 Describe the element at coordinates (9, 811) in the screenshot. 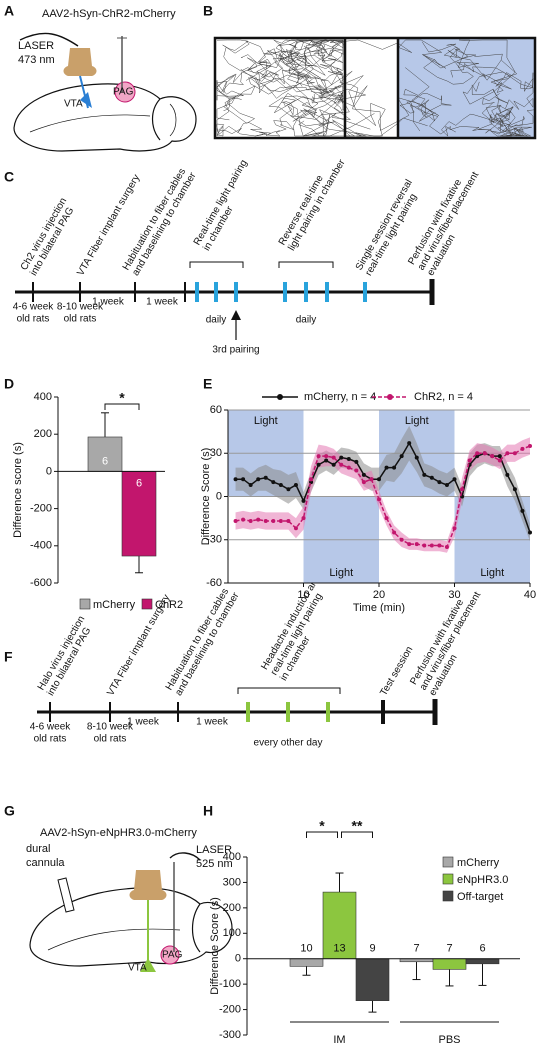

I see `panel-label: G` at that location.